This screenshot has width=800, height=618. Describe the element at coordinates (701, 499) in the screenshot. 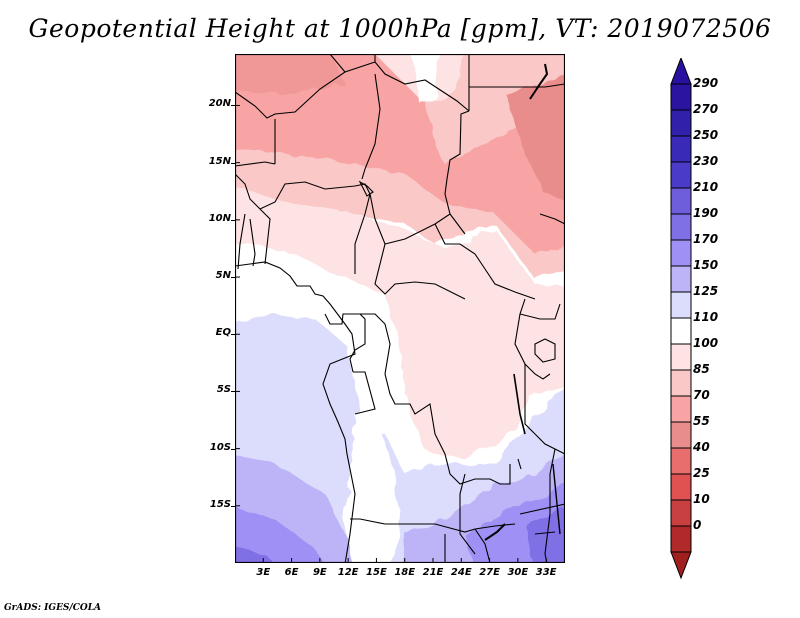

I see `colorbar-level-label: 10` at that location.